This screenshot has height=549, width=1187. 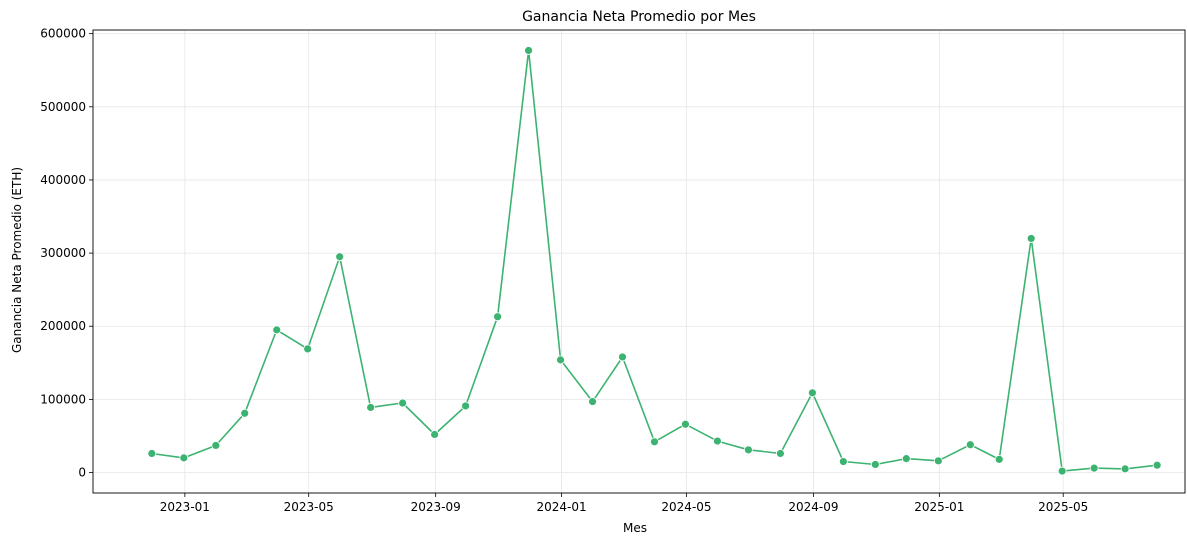 I want to click on x-tick-label: 2024-01, so click(x=562, y=507).